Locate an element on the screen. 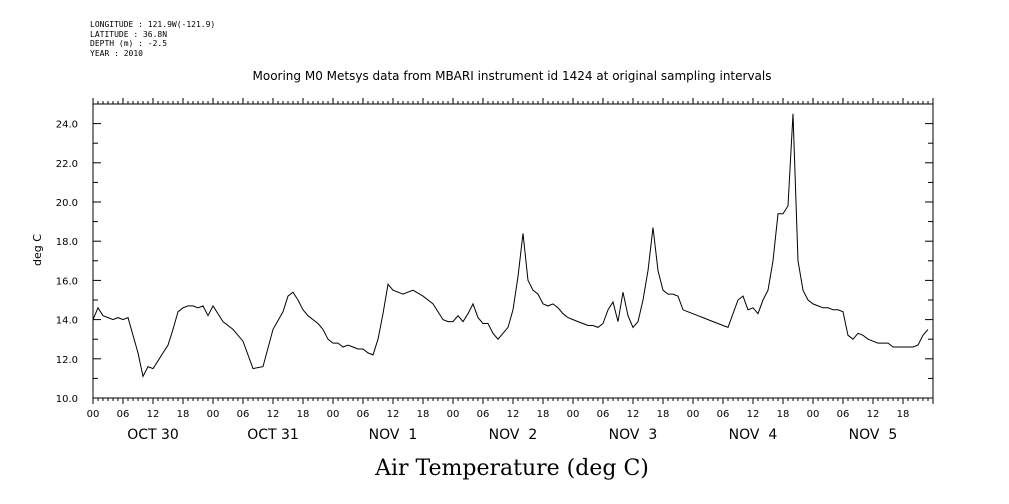 The image size is (1009, 504). x-day-label: OCT 31 is located at coordinates (273, 435).